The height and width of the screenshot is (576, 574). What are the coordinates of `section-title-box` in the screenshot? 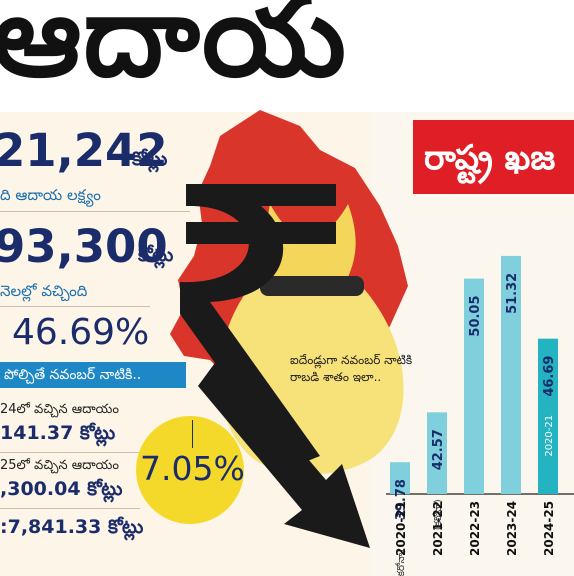 It's located at (493, 157).